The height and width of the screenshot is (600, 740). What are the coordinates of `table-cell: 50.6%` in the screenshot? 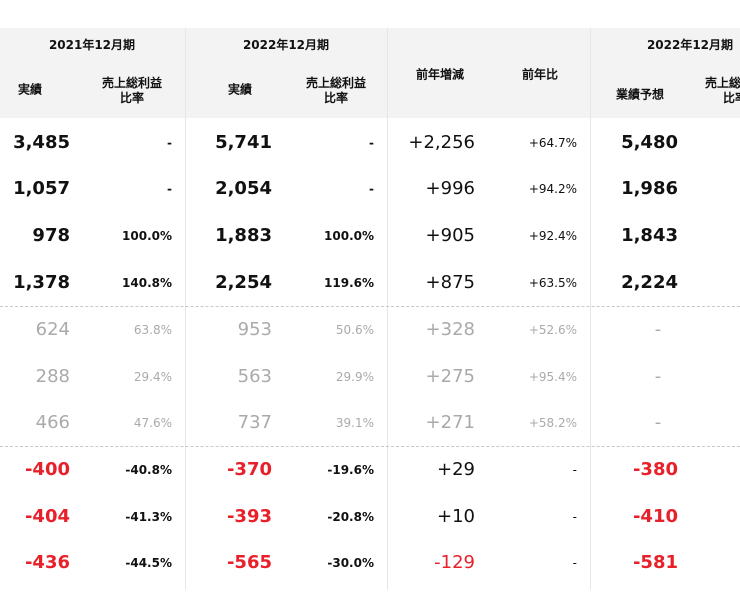 It's located at (354, 330).